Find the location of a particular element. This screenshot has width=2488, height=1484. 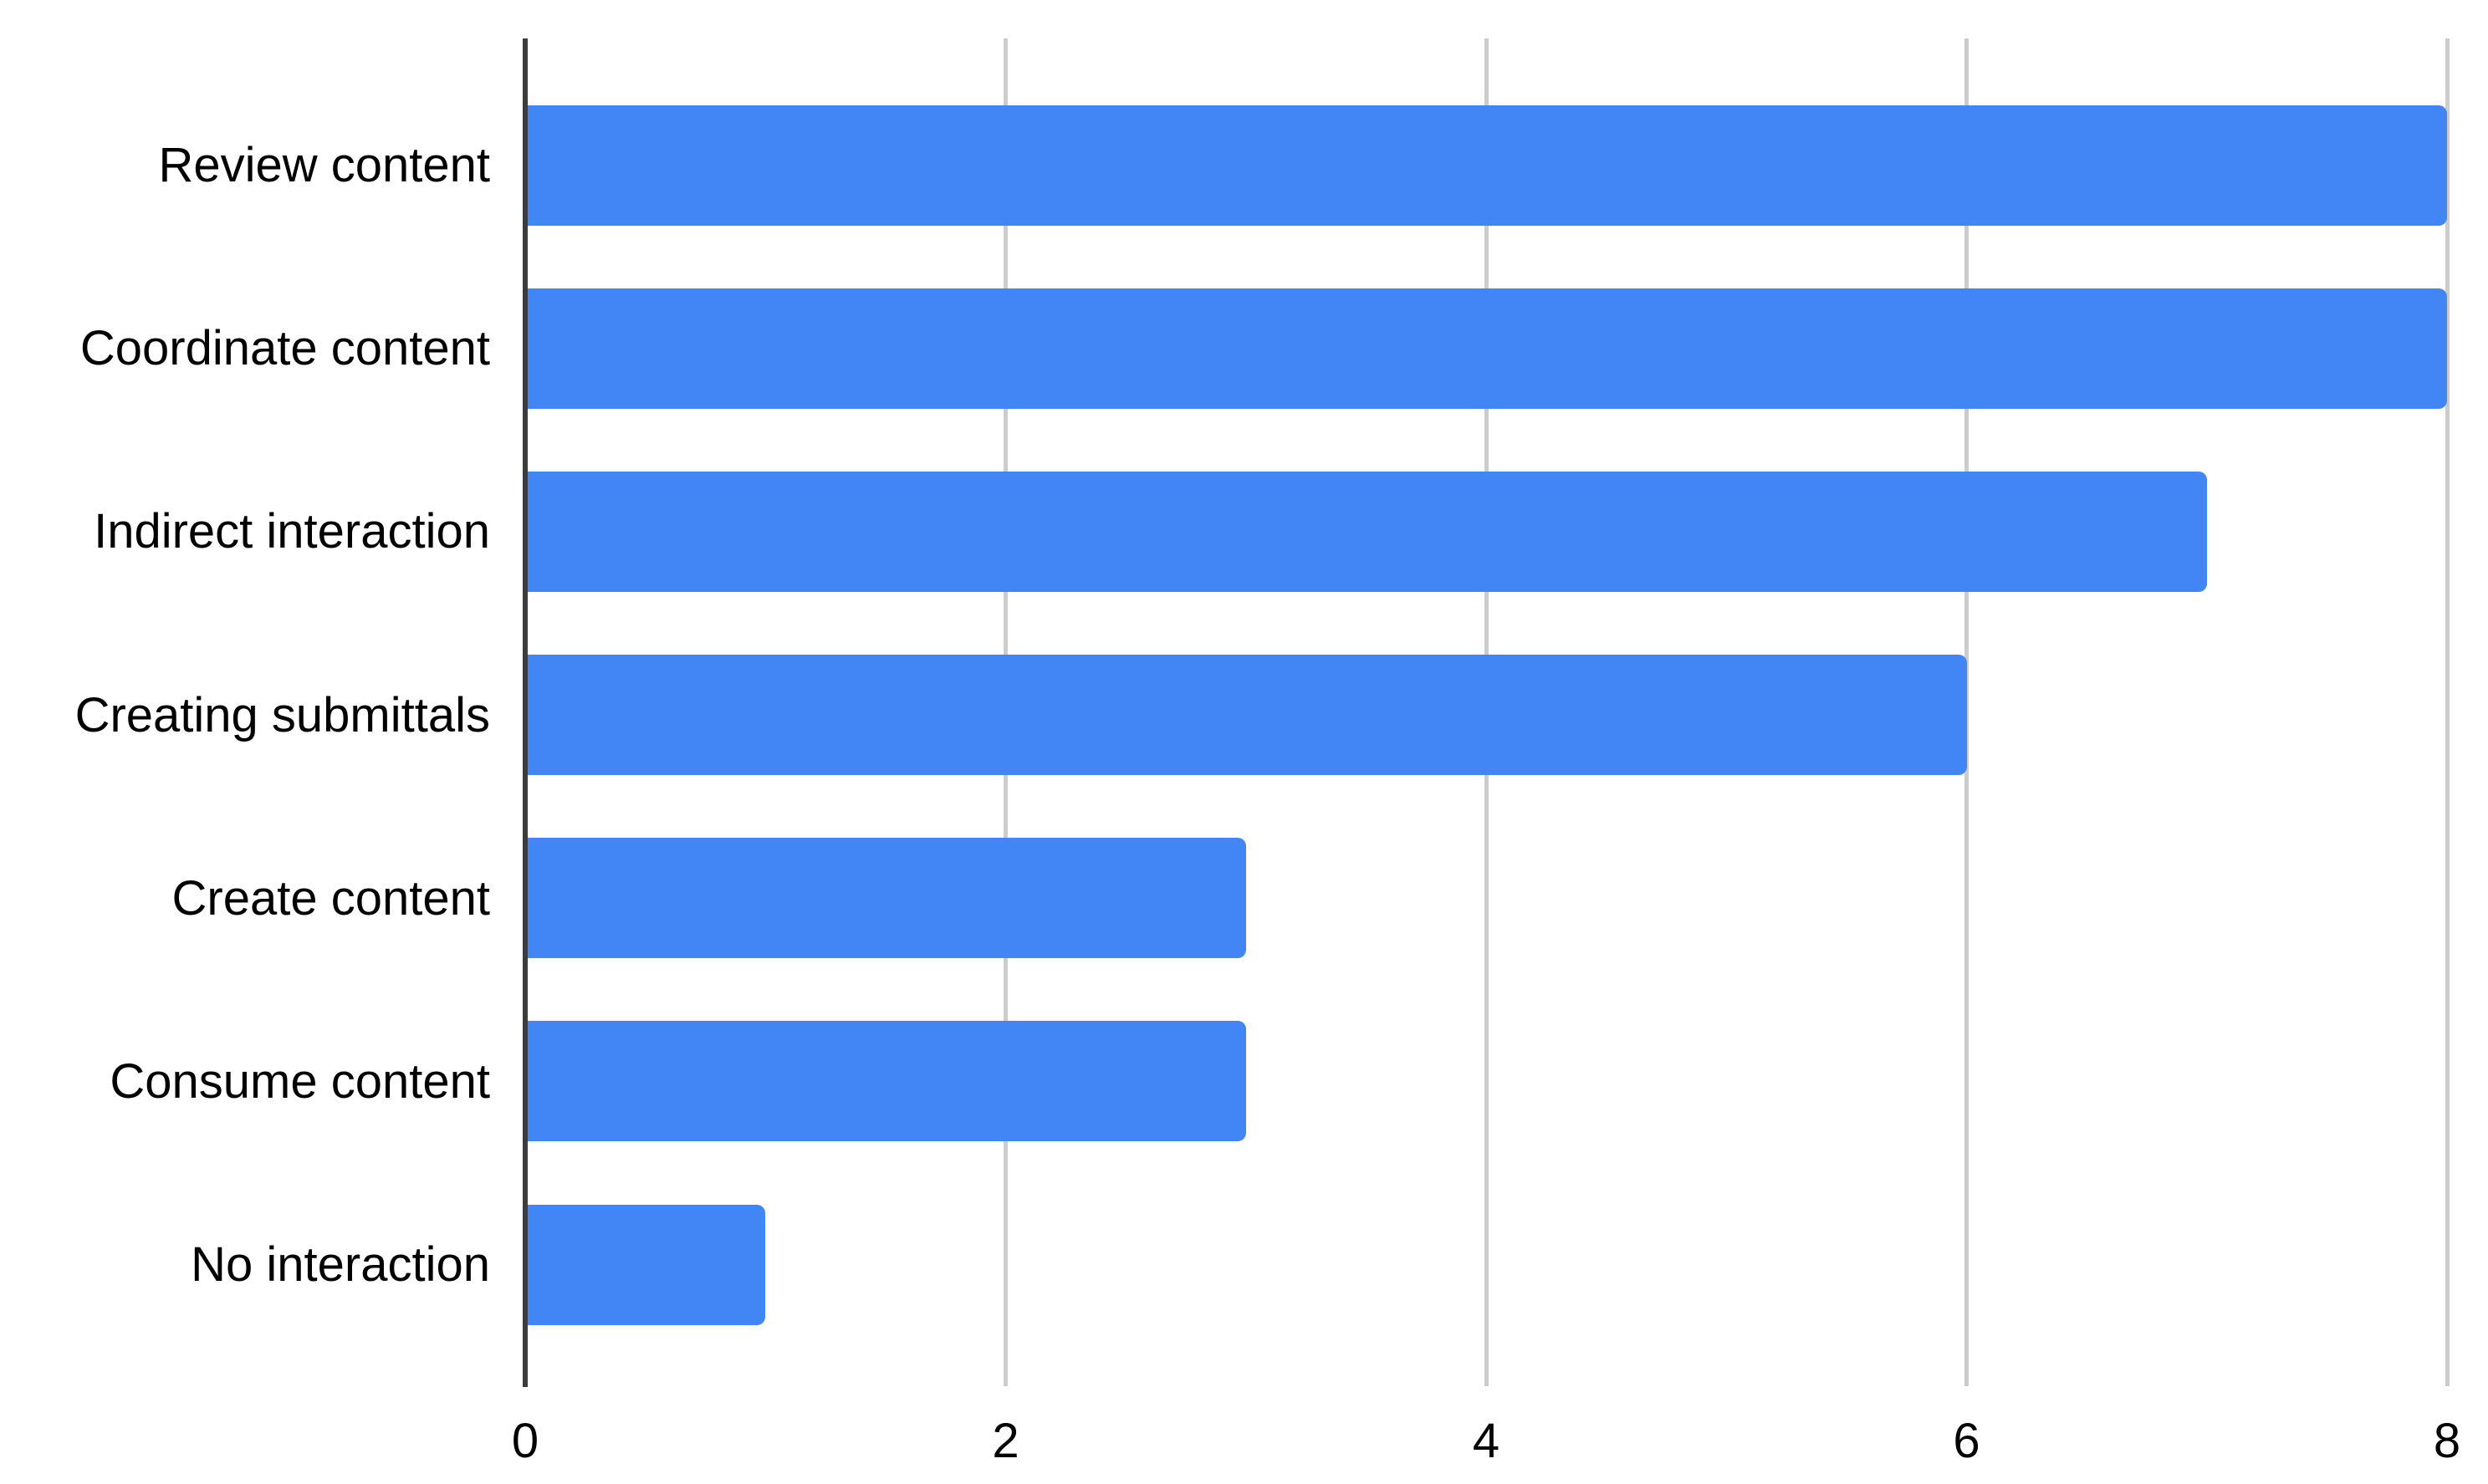

category-label-creating-submittals: Creating submittals is located at coordinates (282, 714).